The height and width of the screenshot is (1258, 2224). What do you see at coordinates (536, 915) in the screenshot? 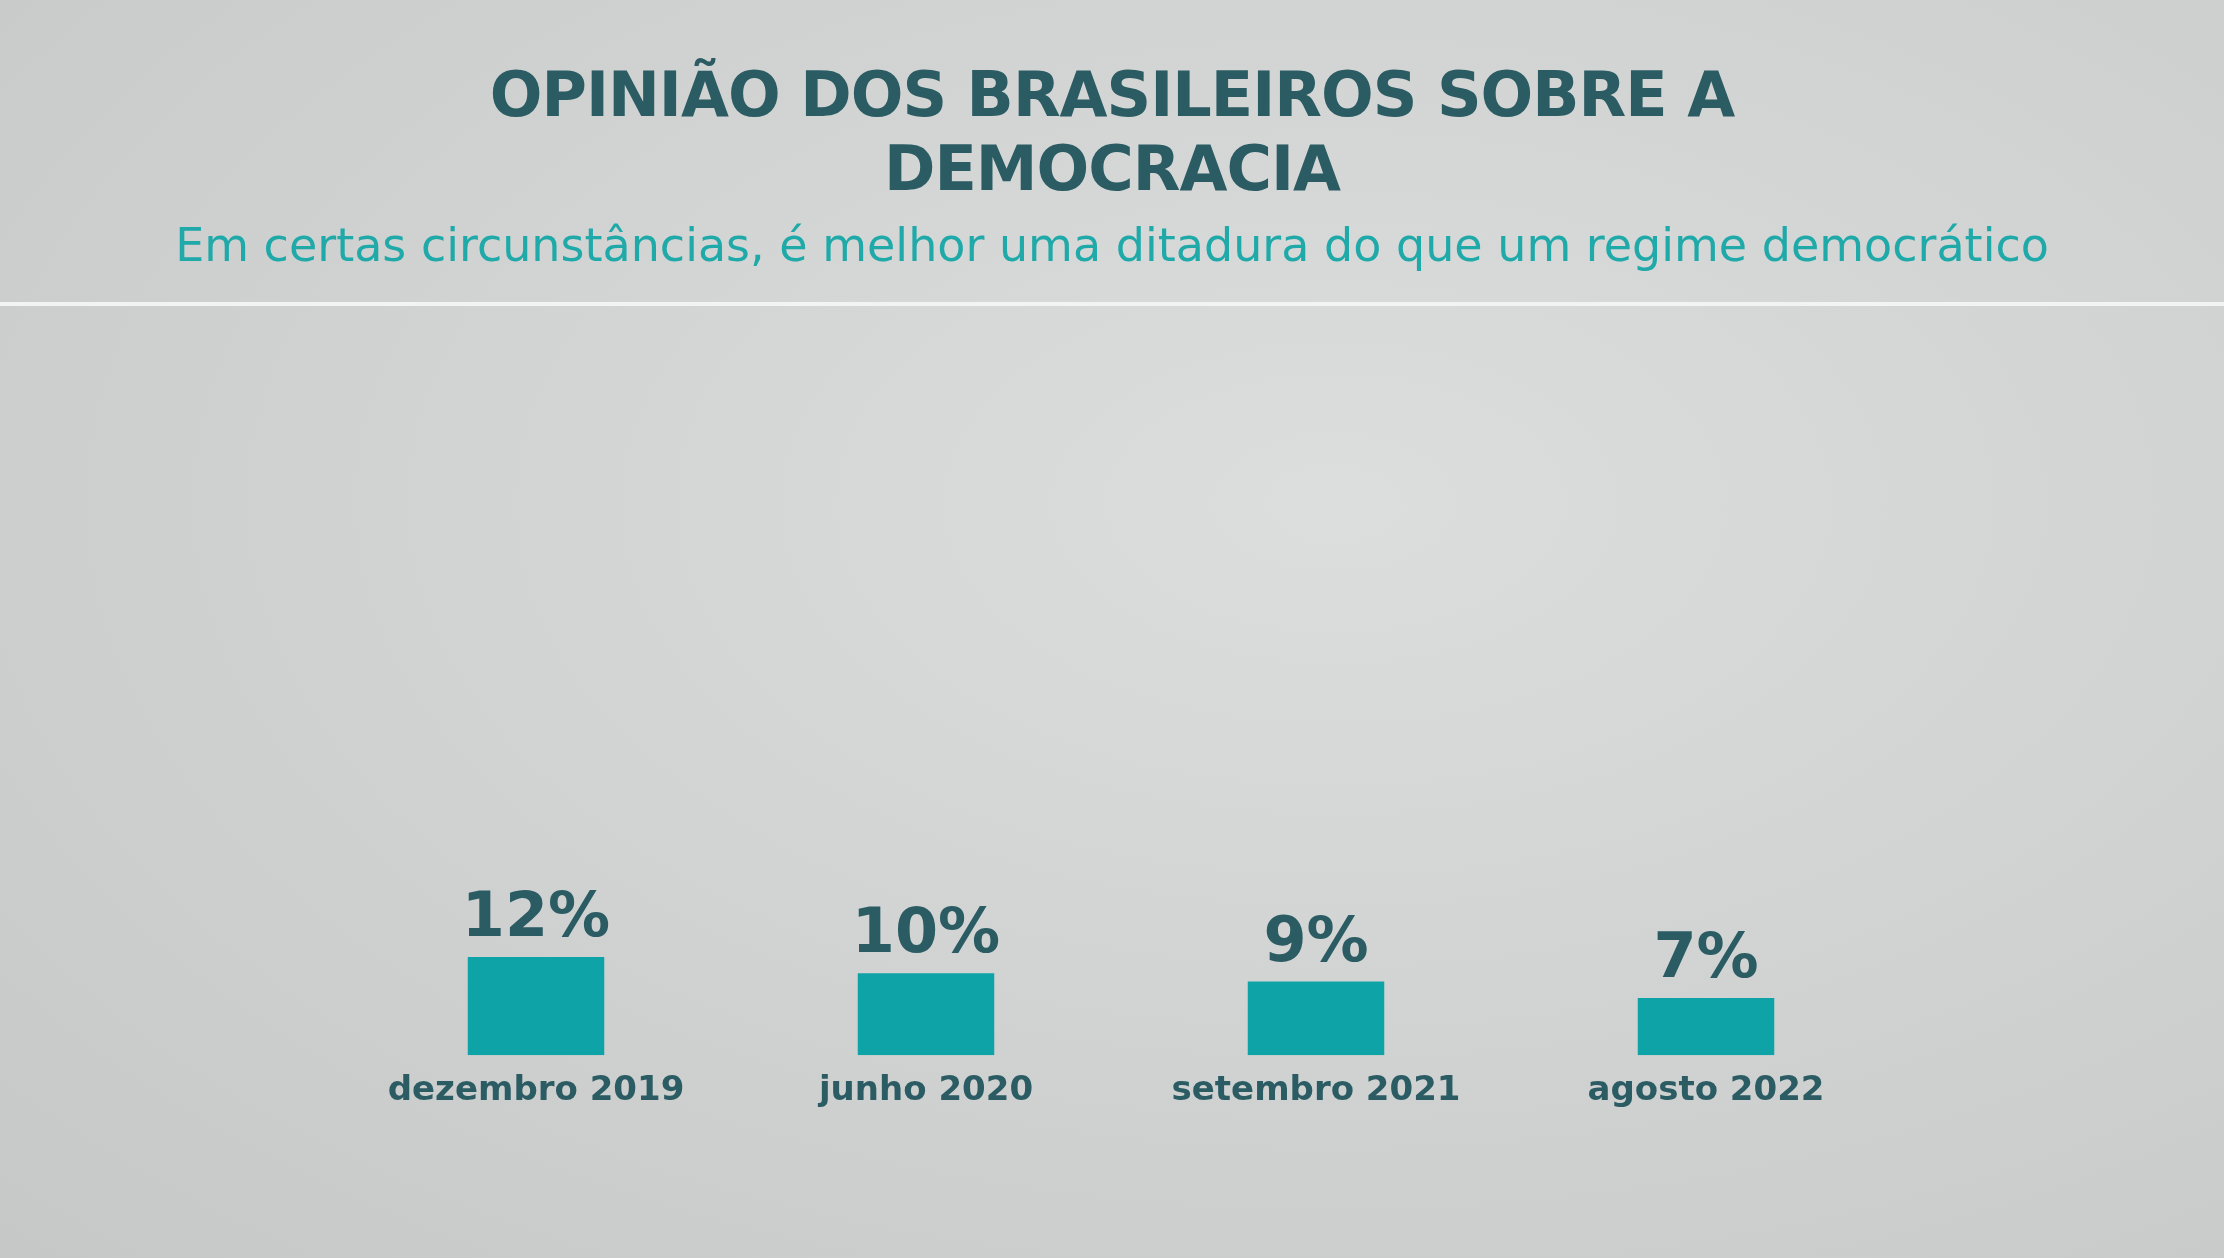
I see `data-label: 12%` at bounding box center [536, 915].